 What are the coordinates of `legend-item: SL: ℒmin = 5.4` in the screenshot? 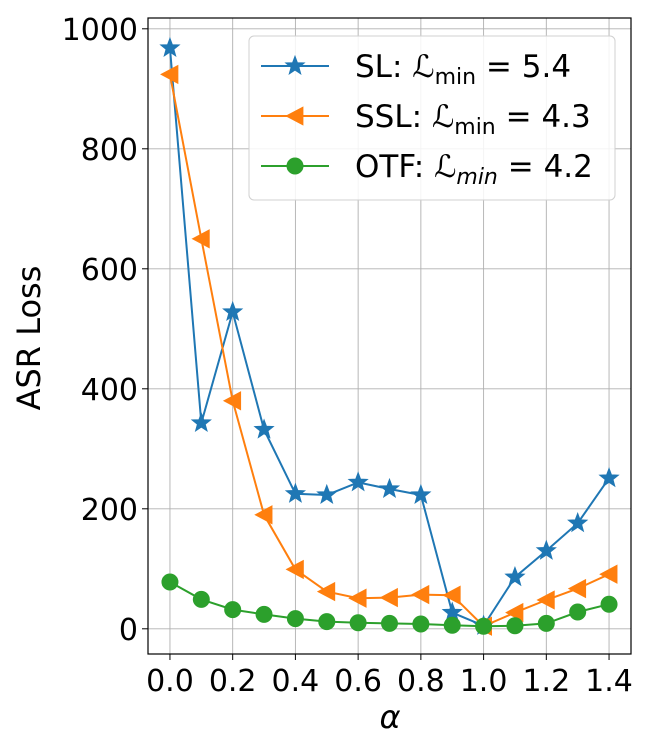 It's located at (416, 69).